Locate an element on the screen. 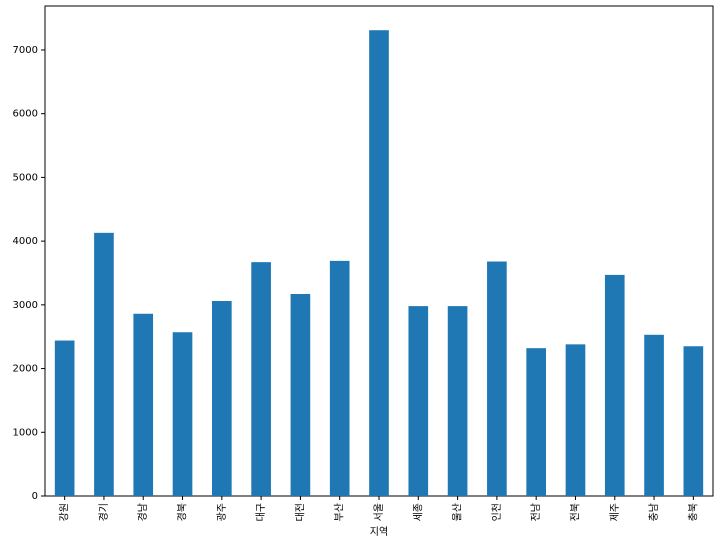  y-tick-label: 4000 is located at coordinates (25, 241).